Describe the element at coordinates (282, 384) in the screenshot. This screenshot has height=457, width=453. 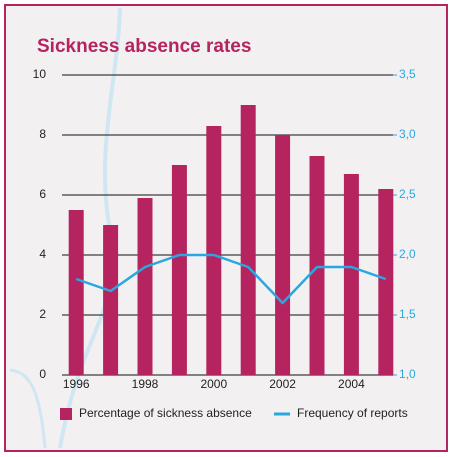
I see `x-tick-label: 2002` at that location.